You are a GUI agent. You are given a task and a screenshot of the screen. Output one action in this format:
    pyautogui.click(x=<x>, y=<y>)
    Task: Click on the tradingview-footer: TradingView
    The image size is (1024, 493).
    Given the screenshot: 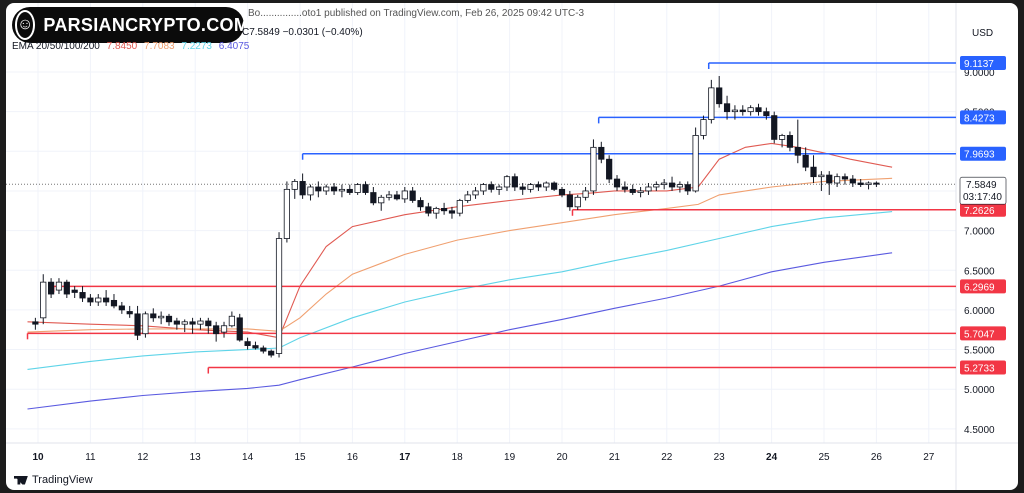 What is the action you would take?
    pyautogui.click(x=53, y=480)
    